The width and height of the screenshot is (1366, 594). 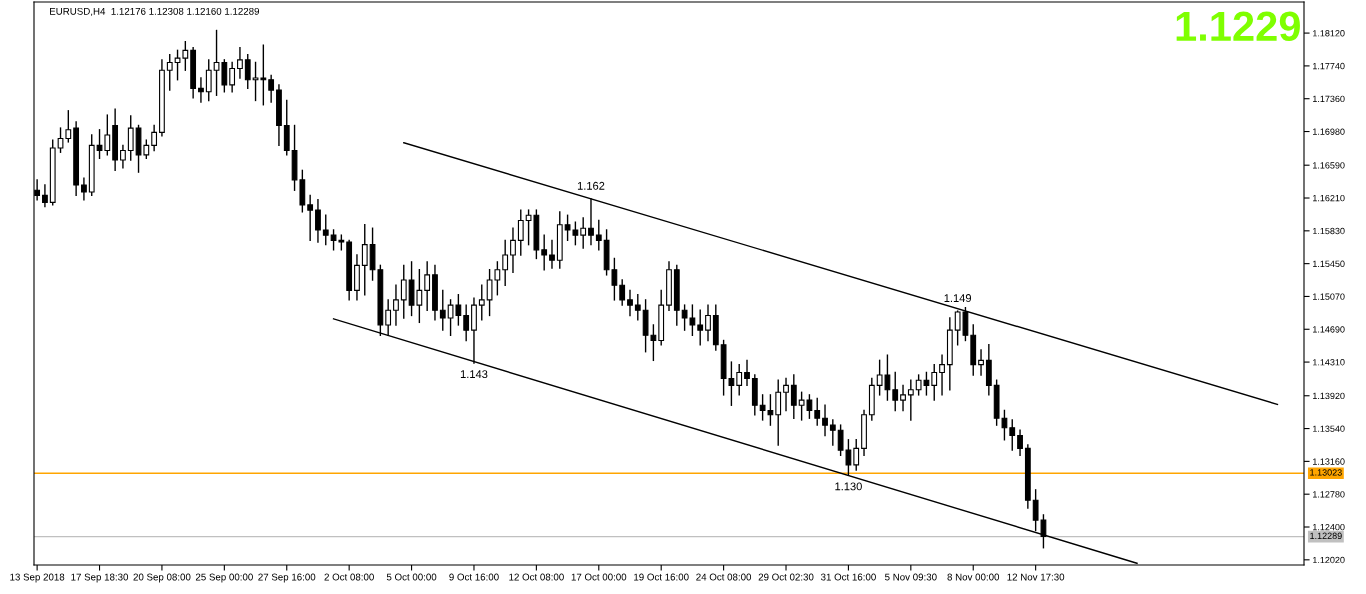 I want to click on x-tick-label: 19 Oct 16:00, so click(x=661, y=577).